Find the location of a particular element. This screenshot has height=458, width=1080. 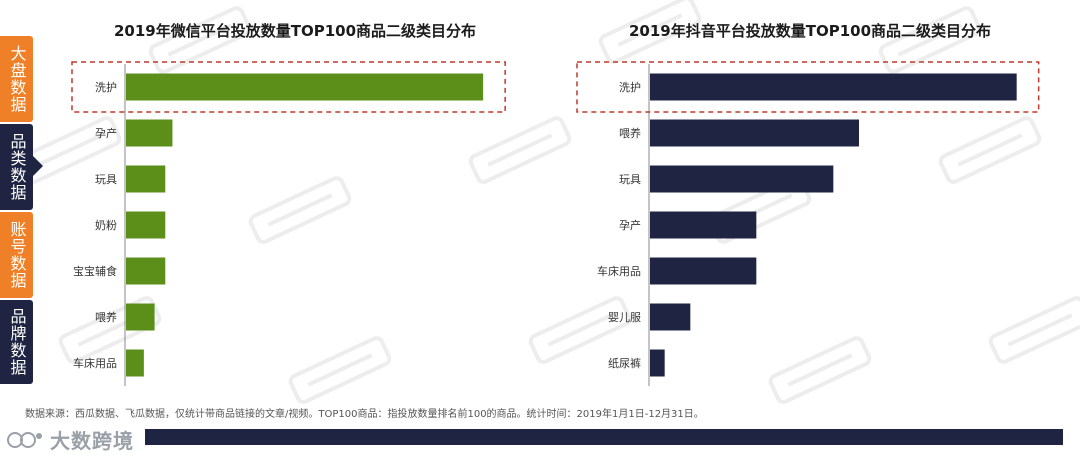

category-label: 宝宝辅食 is located at coordinates (95, 271).